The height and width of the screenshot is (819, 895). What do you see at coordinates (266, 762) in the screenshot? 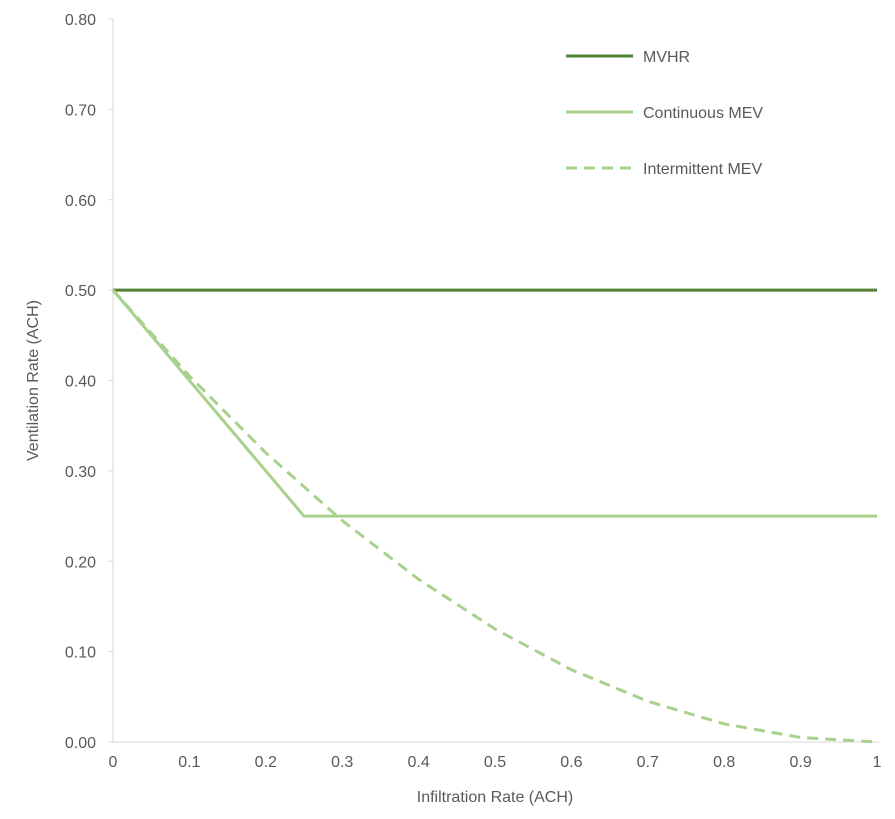
I see `x-tick-label: 0.2` at bounding box center [266, 762].